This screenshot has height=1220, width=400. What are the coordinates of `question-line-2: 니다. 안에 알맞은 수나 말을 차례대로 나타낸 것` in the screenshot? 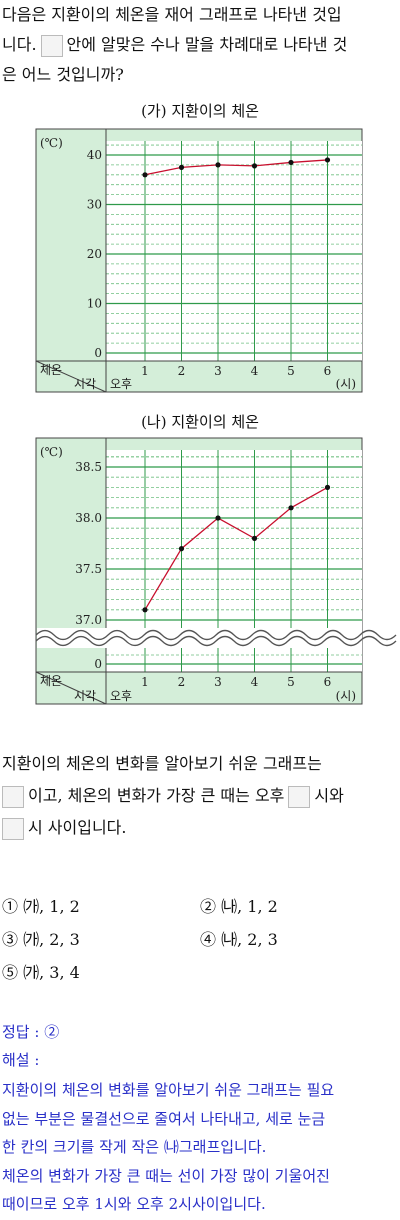 It's located at (200, 45).